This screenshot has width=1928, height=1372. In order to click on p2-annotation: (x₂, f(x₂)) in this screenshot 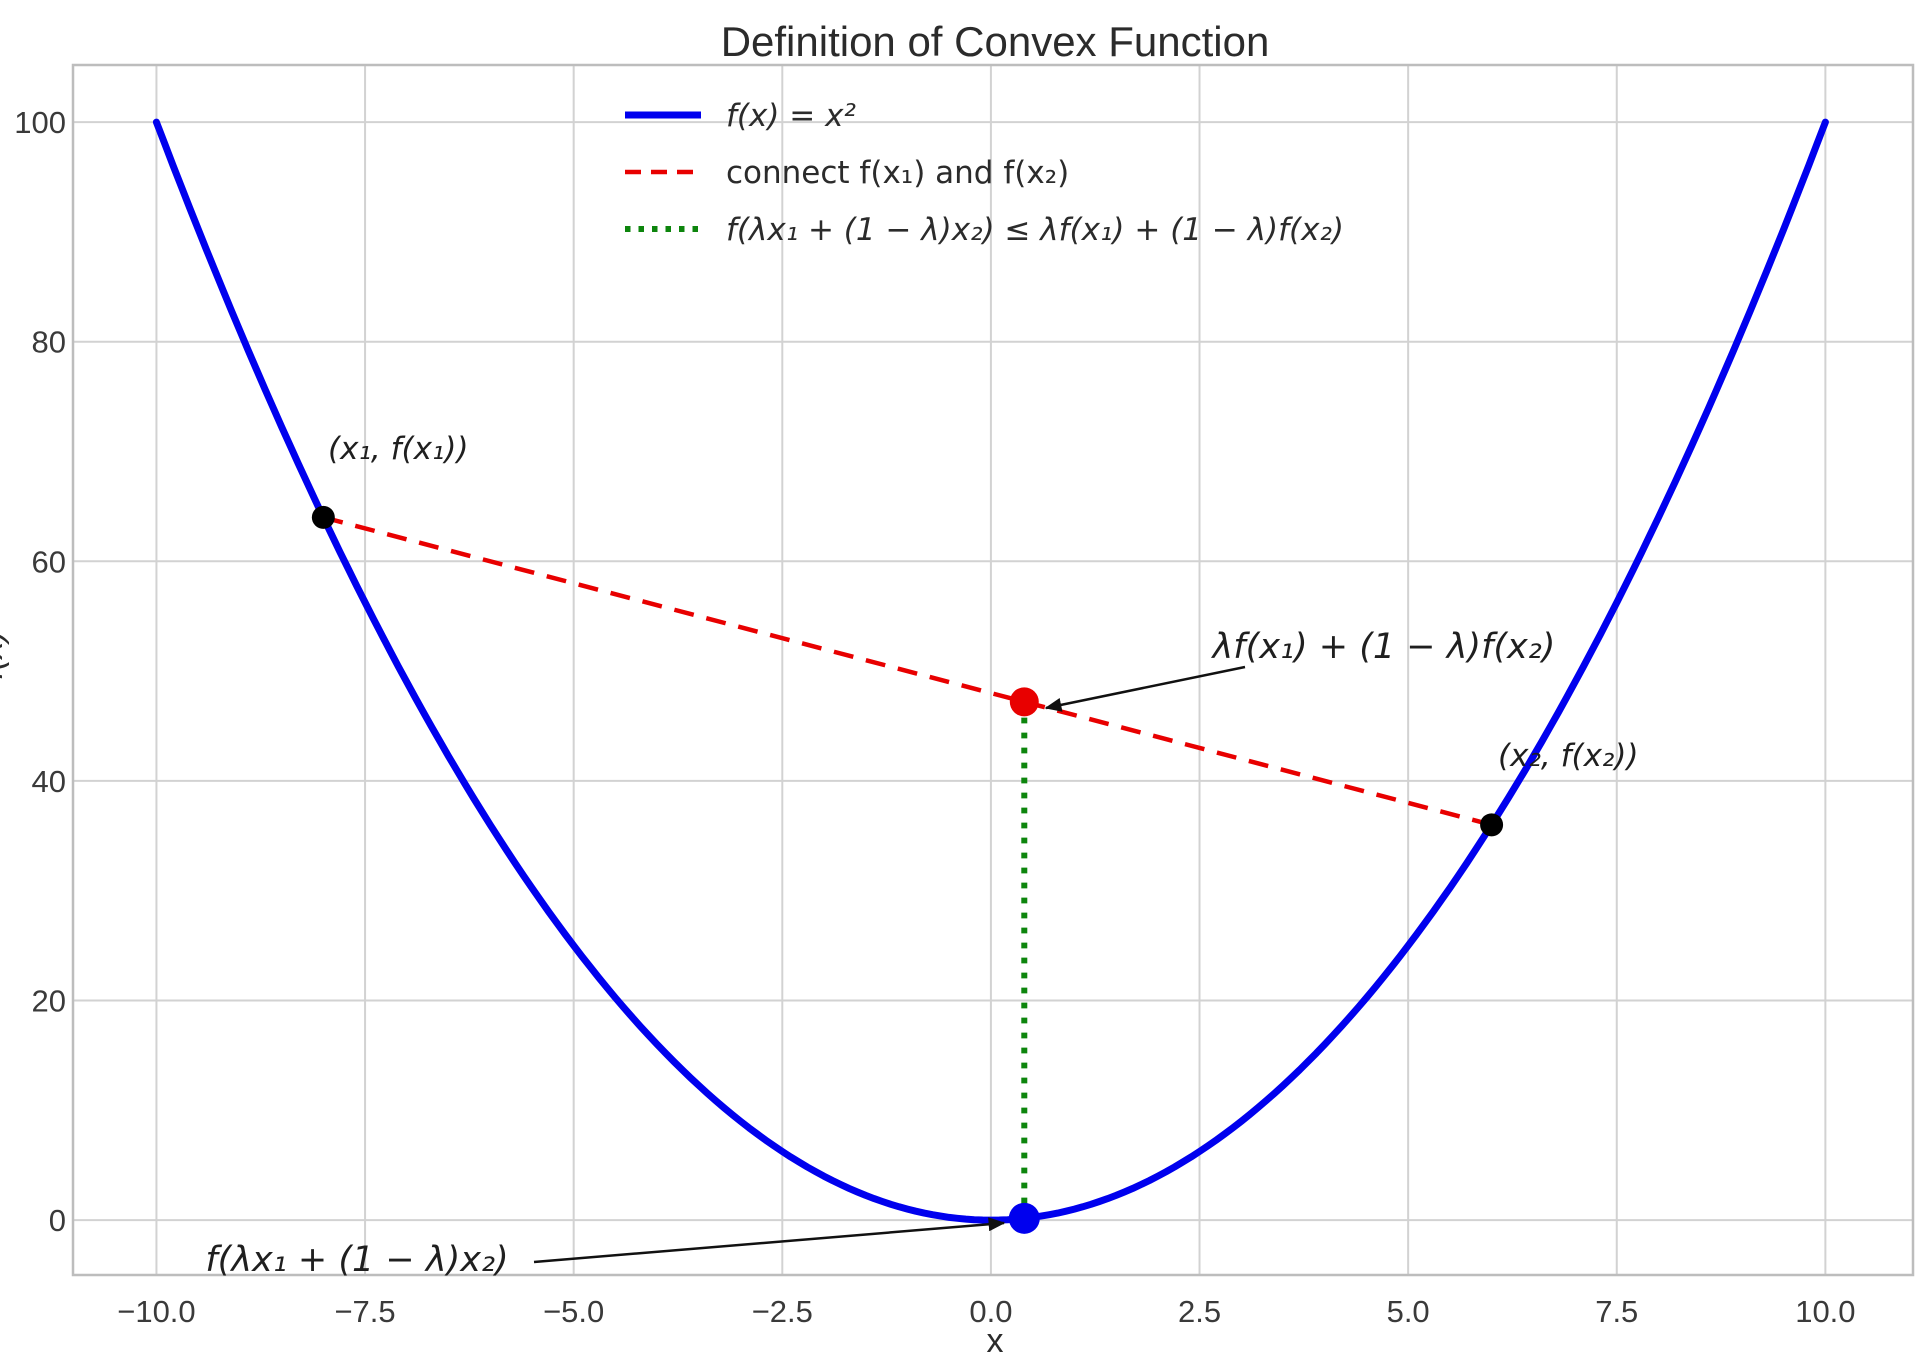, I will do `click(1568, 756)`.